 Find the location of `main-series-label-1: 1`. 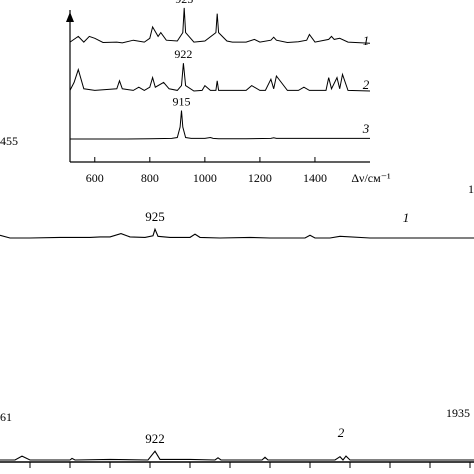

main-series-label-1: 1 is located at coordinates (406, 217).